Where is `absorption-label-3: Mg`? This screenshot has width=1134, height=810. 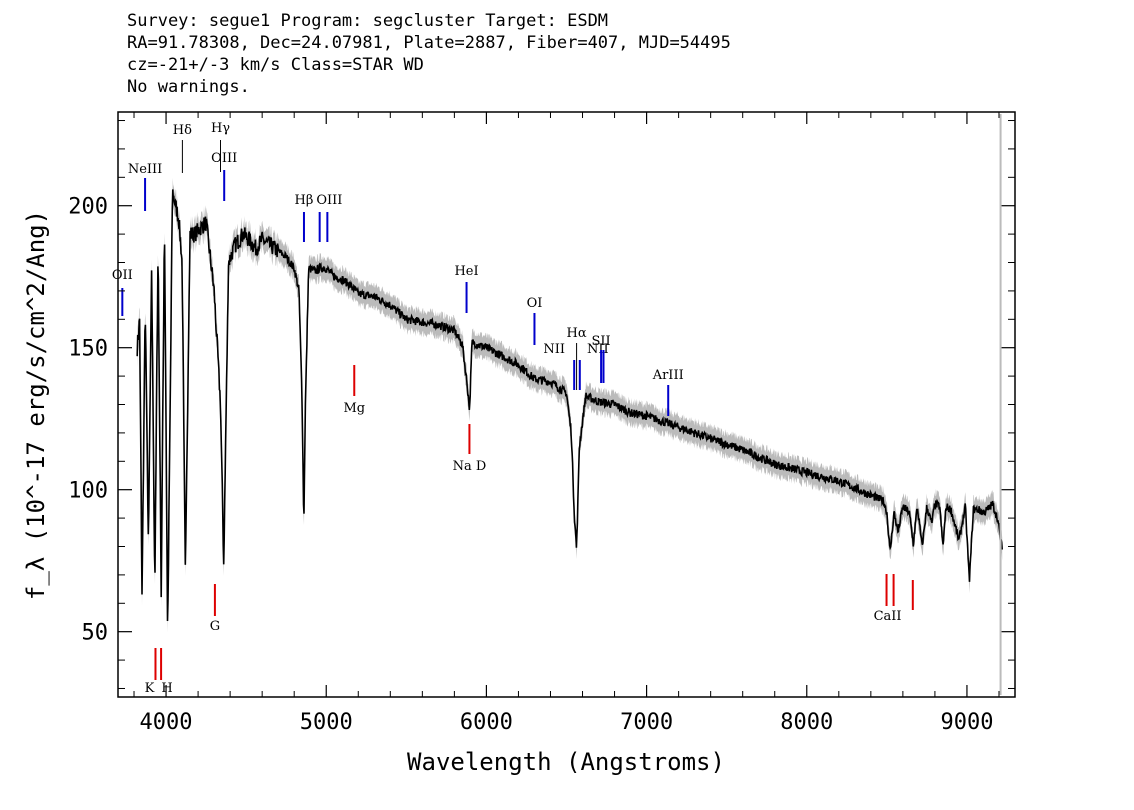
absorption-label-3: Mg is located at coordinates (354, 408).